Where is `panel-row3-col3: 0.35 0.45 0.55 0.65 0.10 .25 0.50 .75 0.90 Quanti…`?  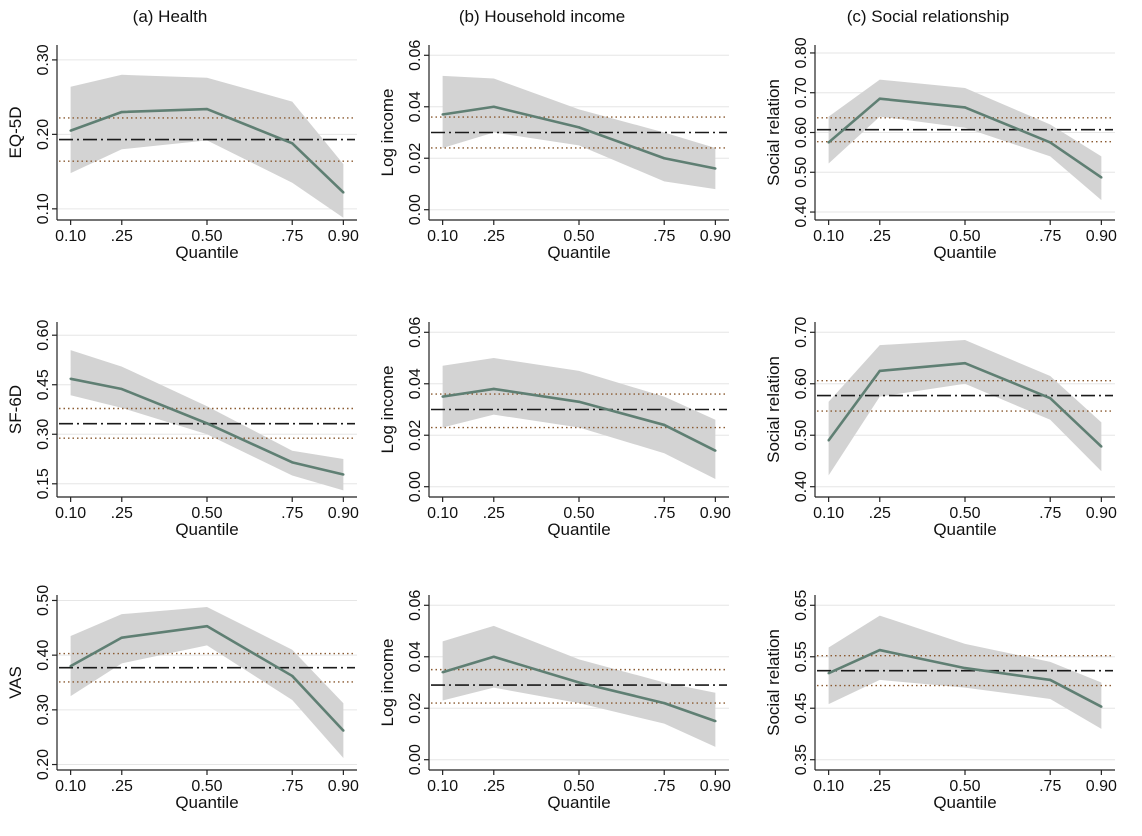
panel-row3-col3: 0.35 0.45 0.55 0.65 0.10 .25 0.50 .75 0.90 Quanti… is located at coordinates (940, 701).